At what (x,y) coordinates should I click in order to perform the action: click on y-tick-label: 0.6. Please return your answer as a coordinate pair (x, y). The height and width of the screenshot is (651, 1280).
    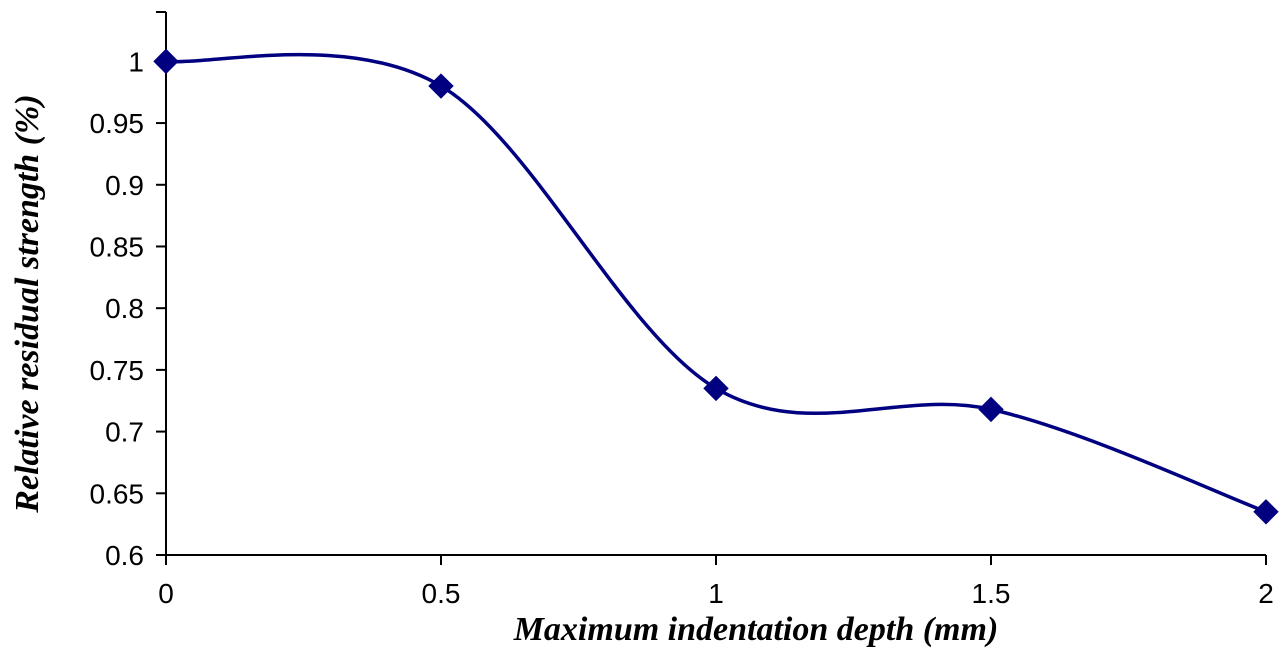
    Looking at the image, I should click on (124, 555).